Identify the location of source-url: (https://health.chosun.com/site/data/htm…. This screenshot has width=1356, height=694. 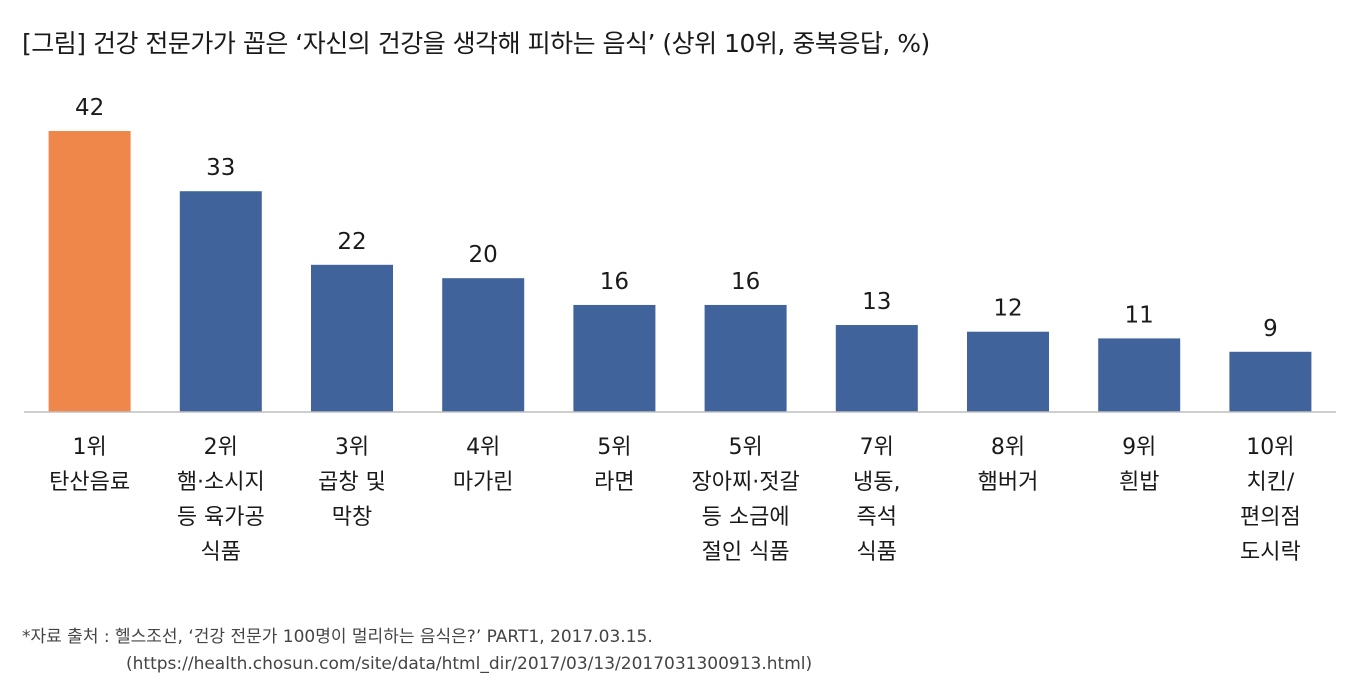
(469, 664).